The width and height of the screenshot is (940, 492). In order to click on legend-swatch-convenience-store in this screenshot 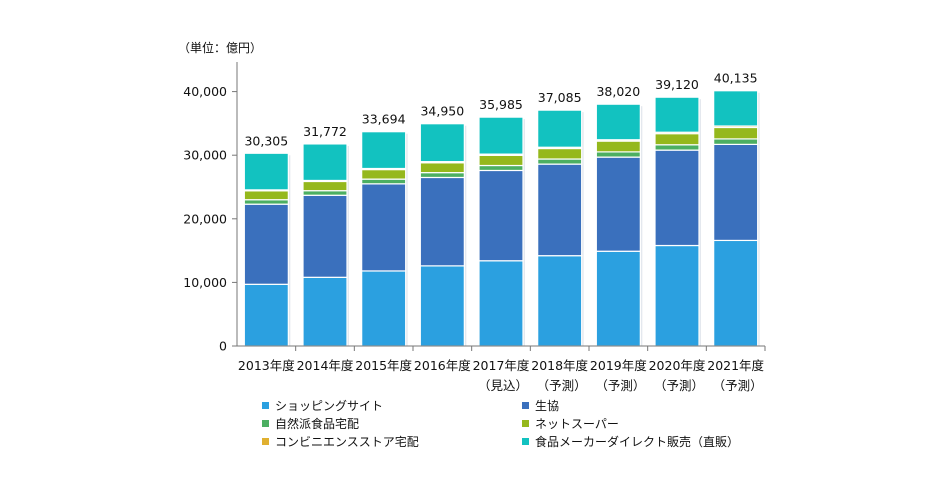, I will do `click(265, 441)`.